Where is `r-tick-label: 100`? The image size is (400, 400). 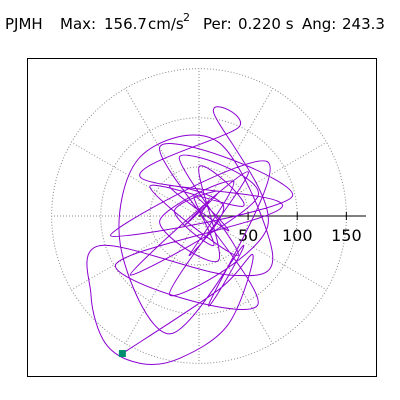
r-tick-label: 100 is located at coordinates (297, 235).